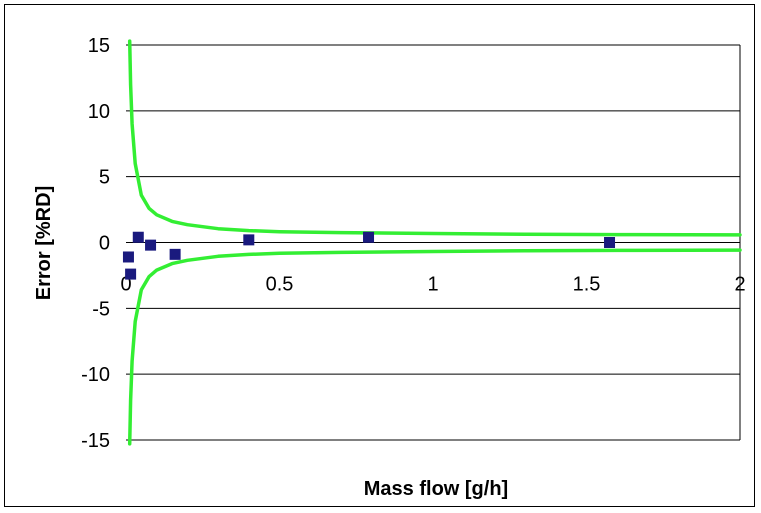 The height and width of the screenshot is (513, 761). I want to click on x-tick-label: 1.5, so click(587, 285).